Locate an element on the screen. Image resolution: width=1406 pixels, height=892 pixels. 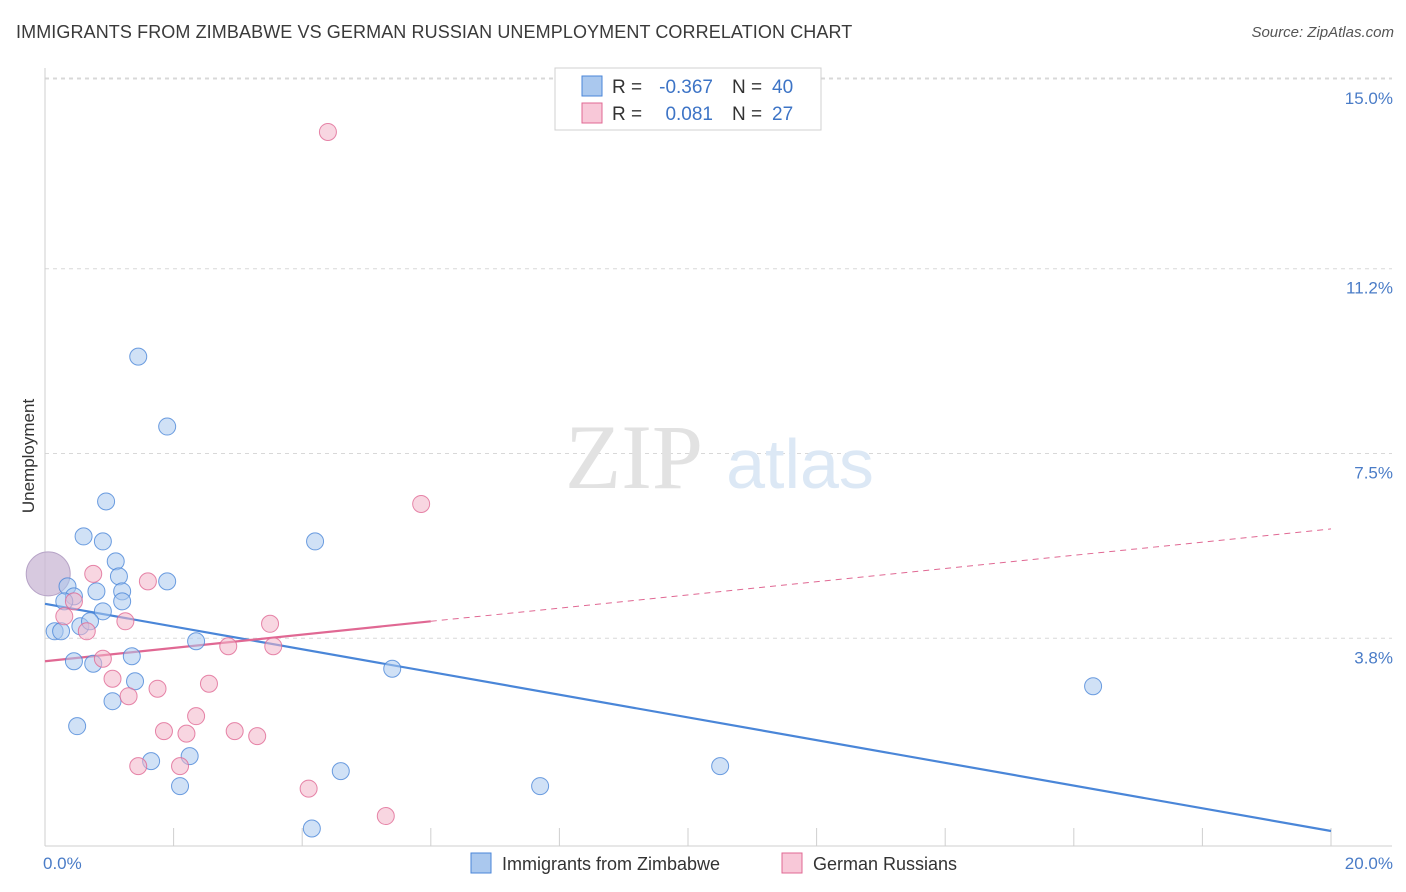
legend-r-value-2: 0.081 is located at coordinates (689, 114).